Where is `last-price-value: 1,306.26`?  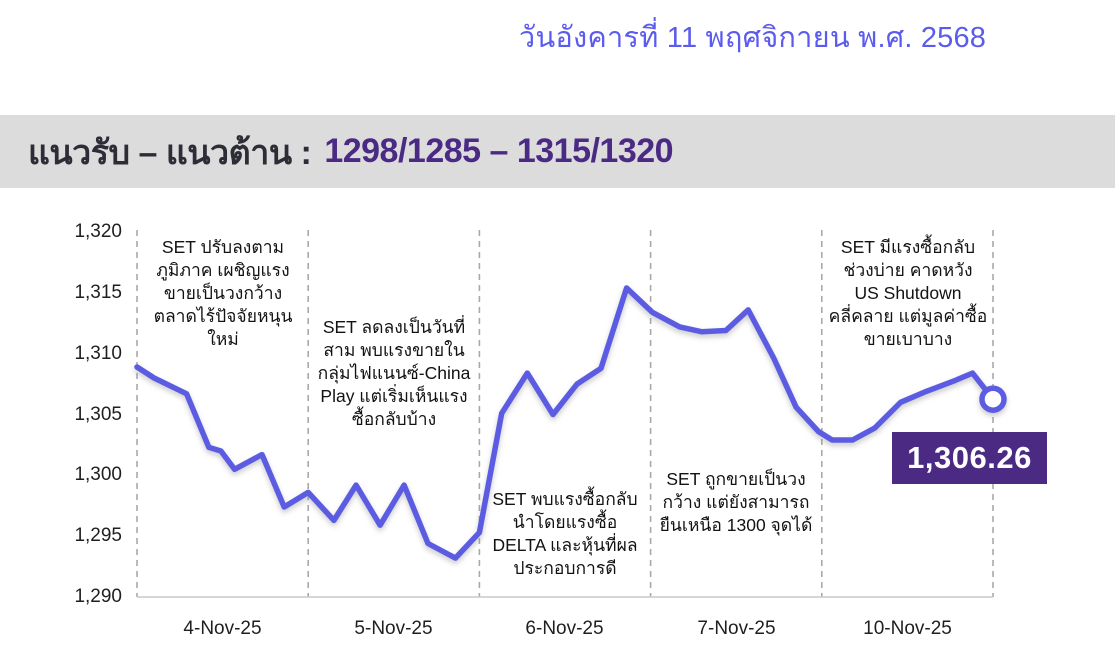
last-price-value: 1,306.26 is located at coordinates (969, 457).